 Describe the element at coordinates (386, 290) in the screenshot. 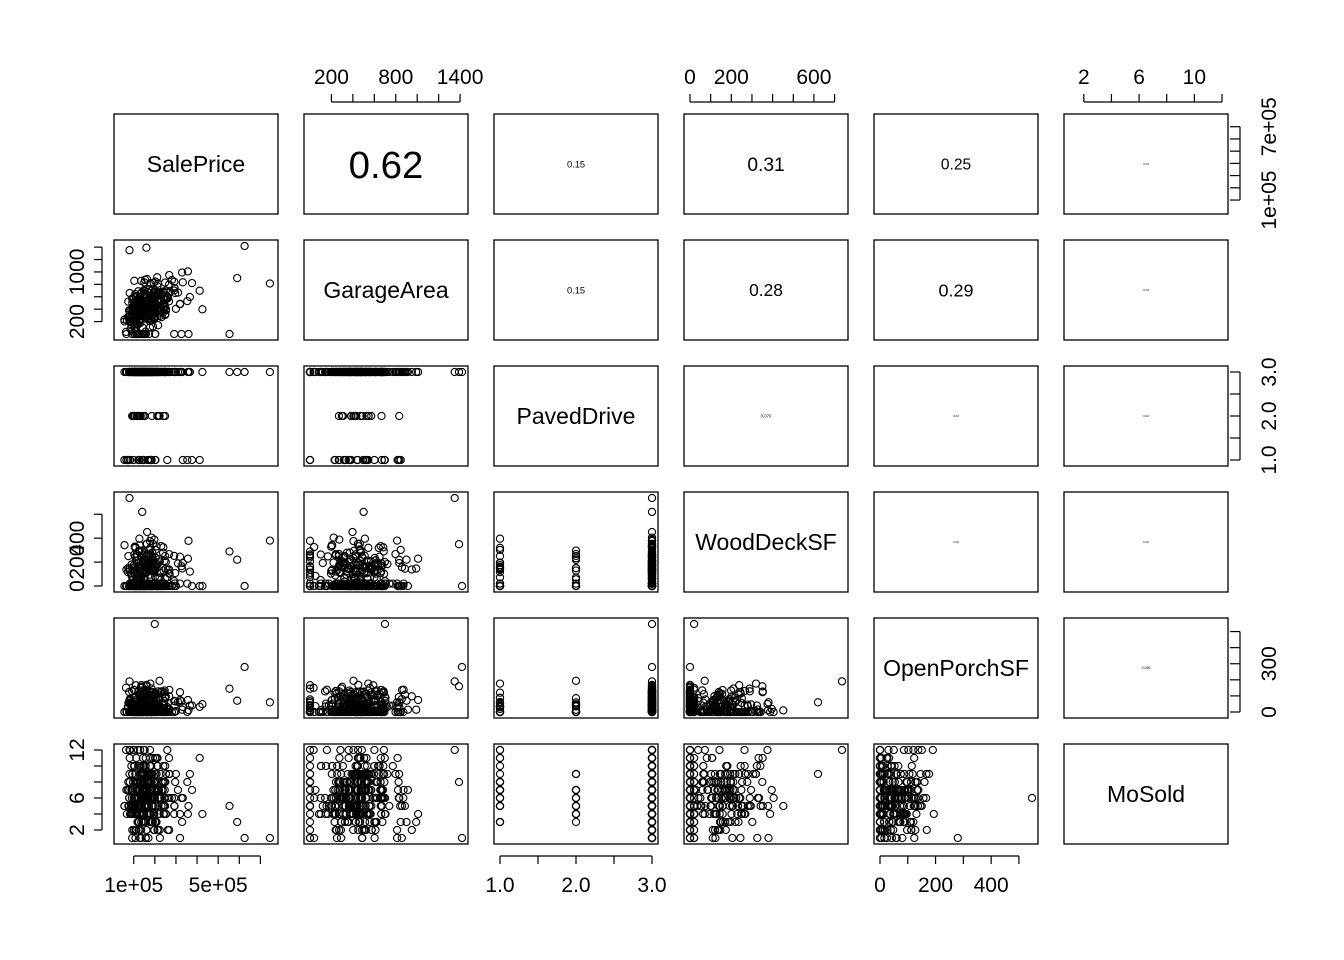

I see `variable-label-garagearea: GarageArea` at that location.